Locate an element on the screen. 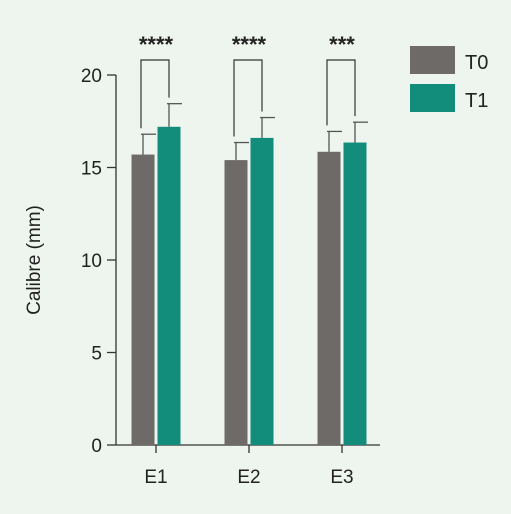 This screenshot has width=511, height=514. y-tick-label: 0 is located at coordinates (96, 446).